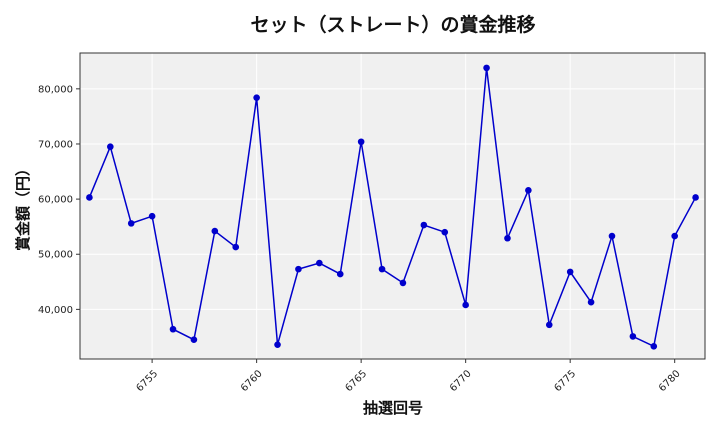  Describe the element at coordinates (670, 381) in the screenshot. I see `x-tick-label: 6780` at that location.